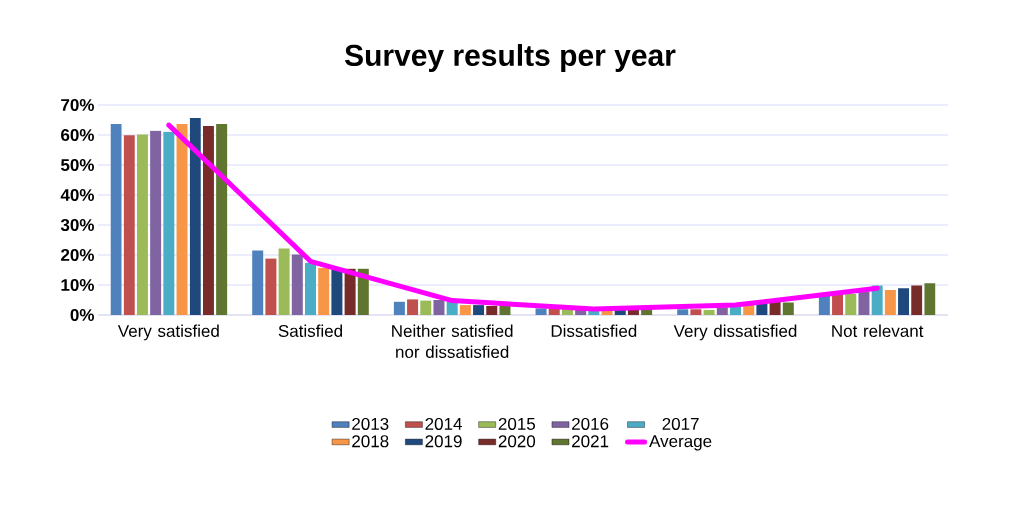 This screenshot has height=526, width=1021. What do you see at coordinates (77, 165) in the screenshot?
I see `y-tick-label: 50%` at bounding box center [77, 165].